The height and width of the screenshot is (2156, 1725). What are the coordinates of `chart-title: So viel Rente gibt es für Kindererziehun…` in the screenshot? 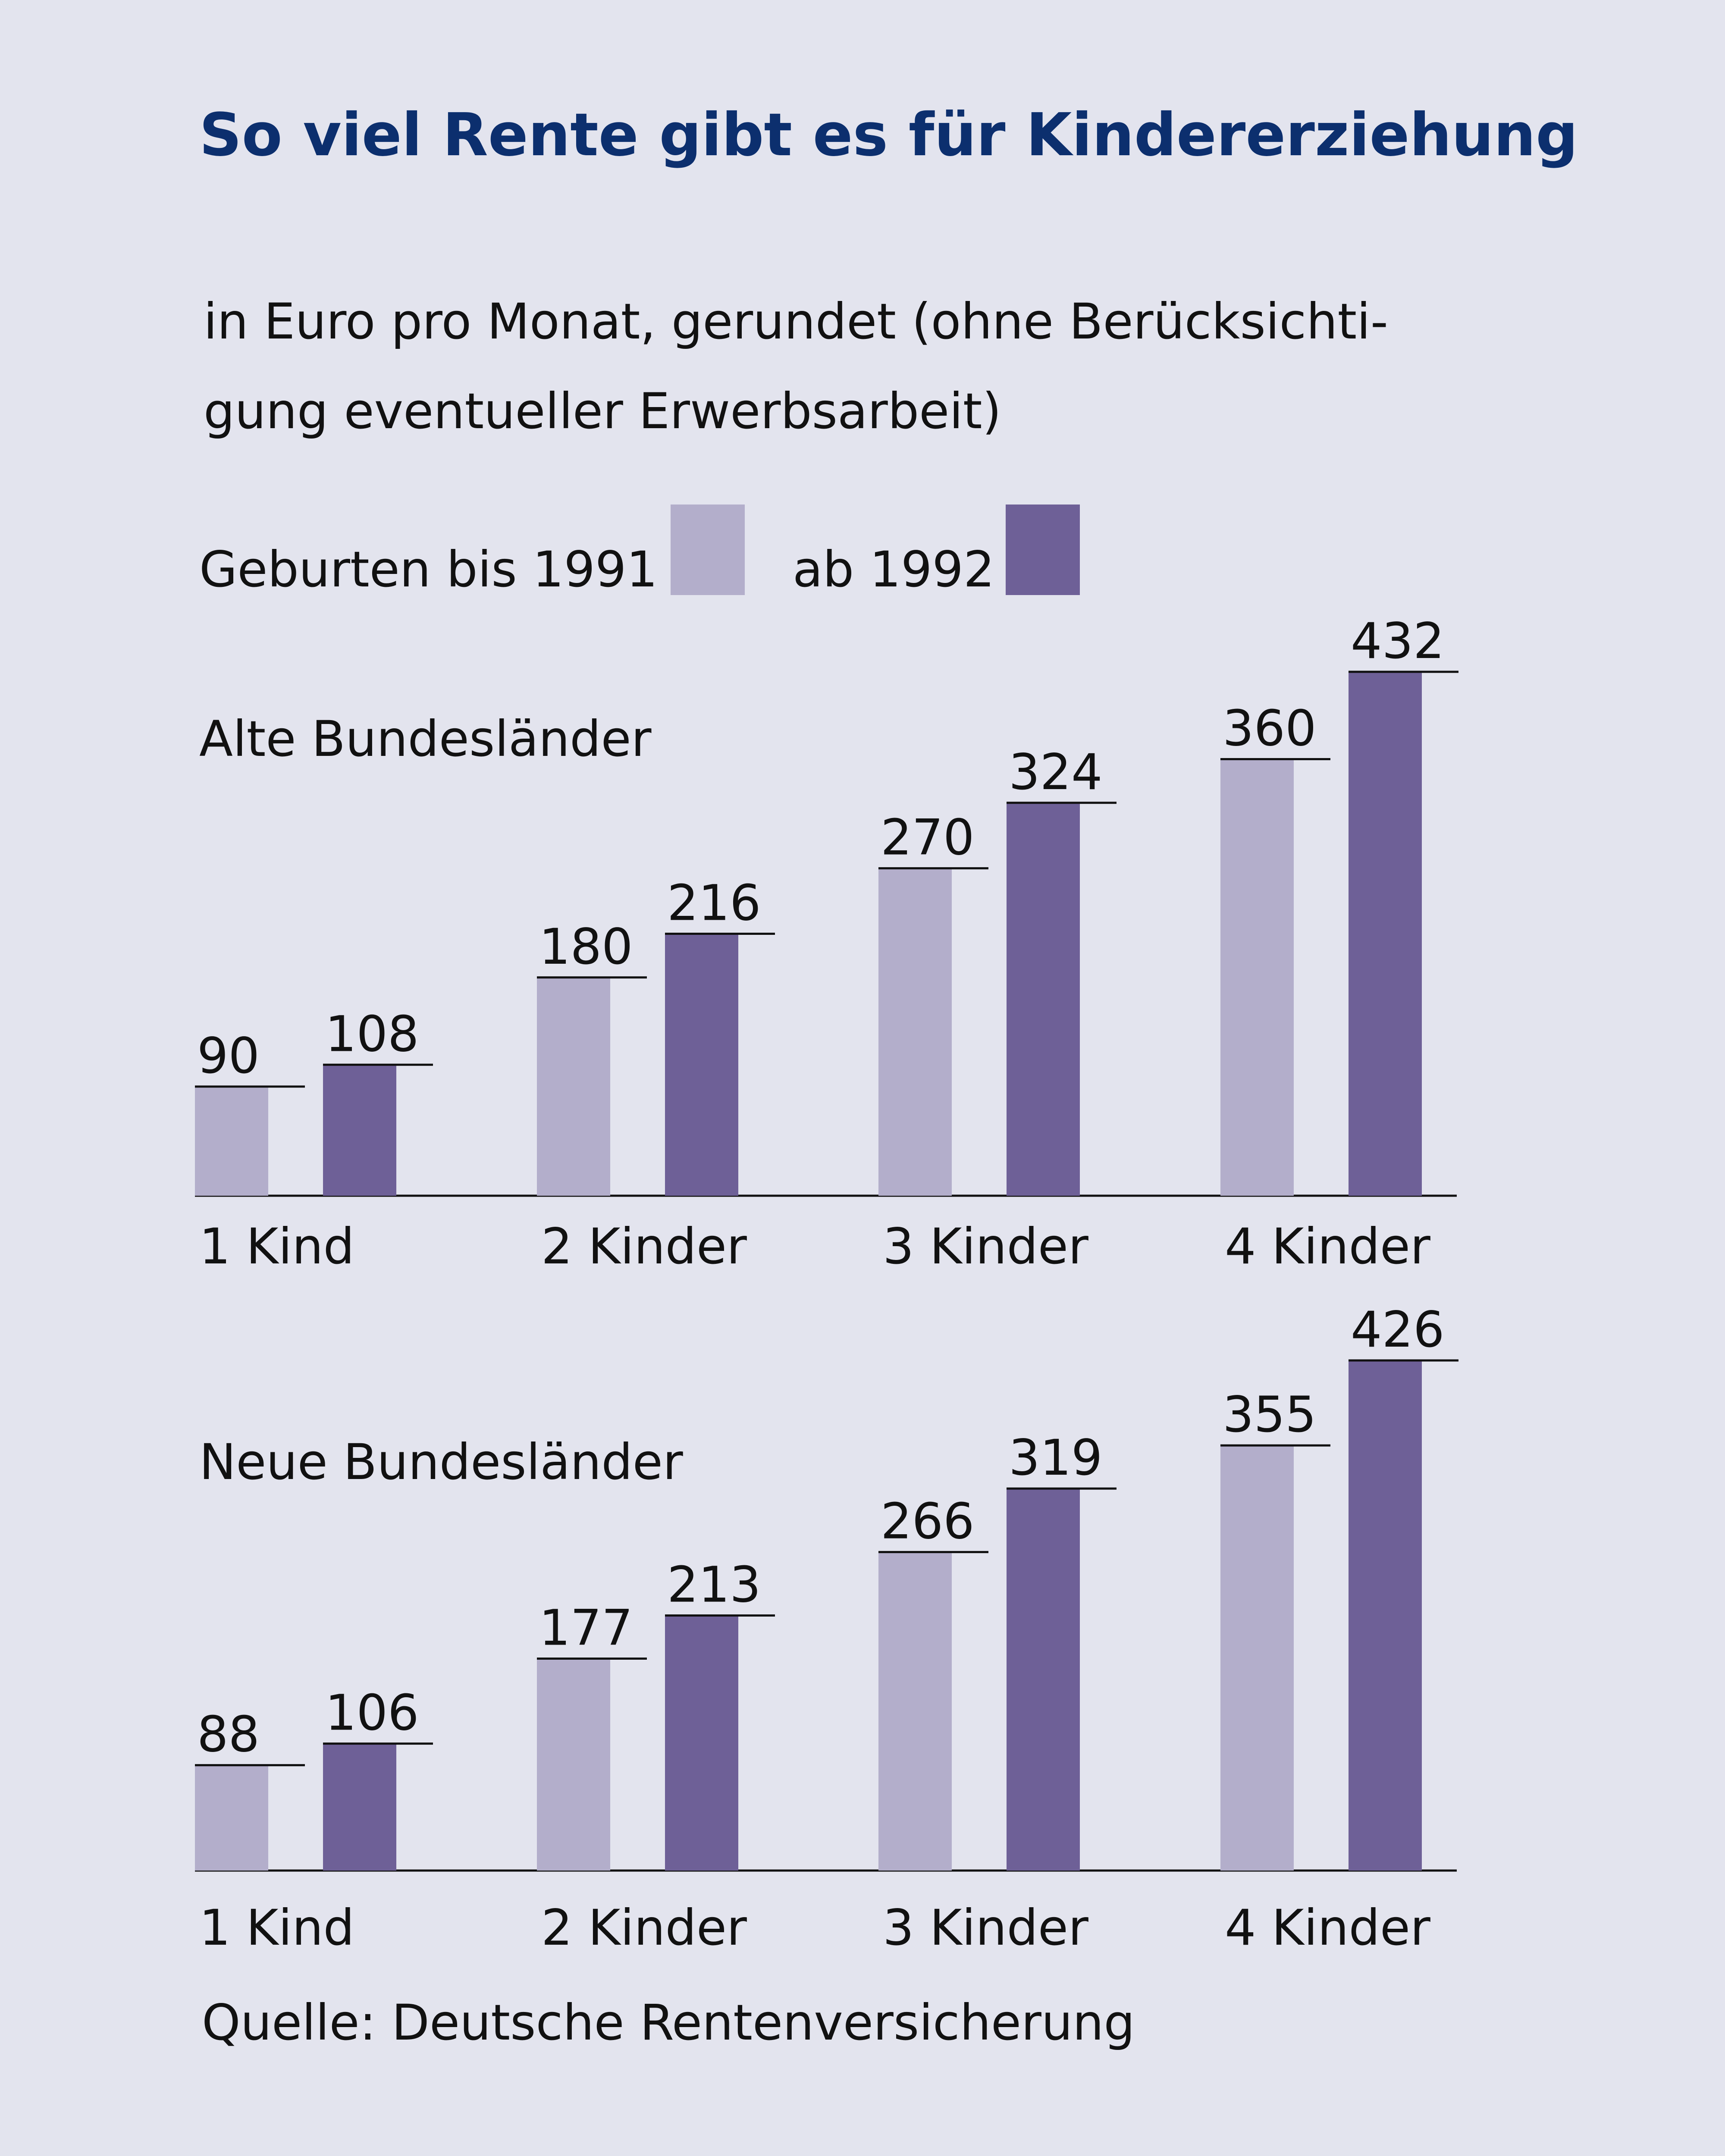 It's located at (889, 135).